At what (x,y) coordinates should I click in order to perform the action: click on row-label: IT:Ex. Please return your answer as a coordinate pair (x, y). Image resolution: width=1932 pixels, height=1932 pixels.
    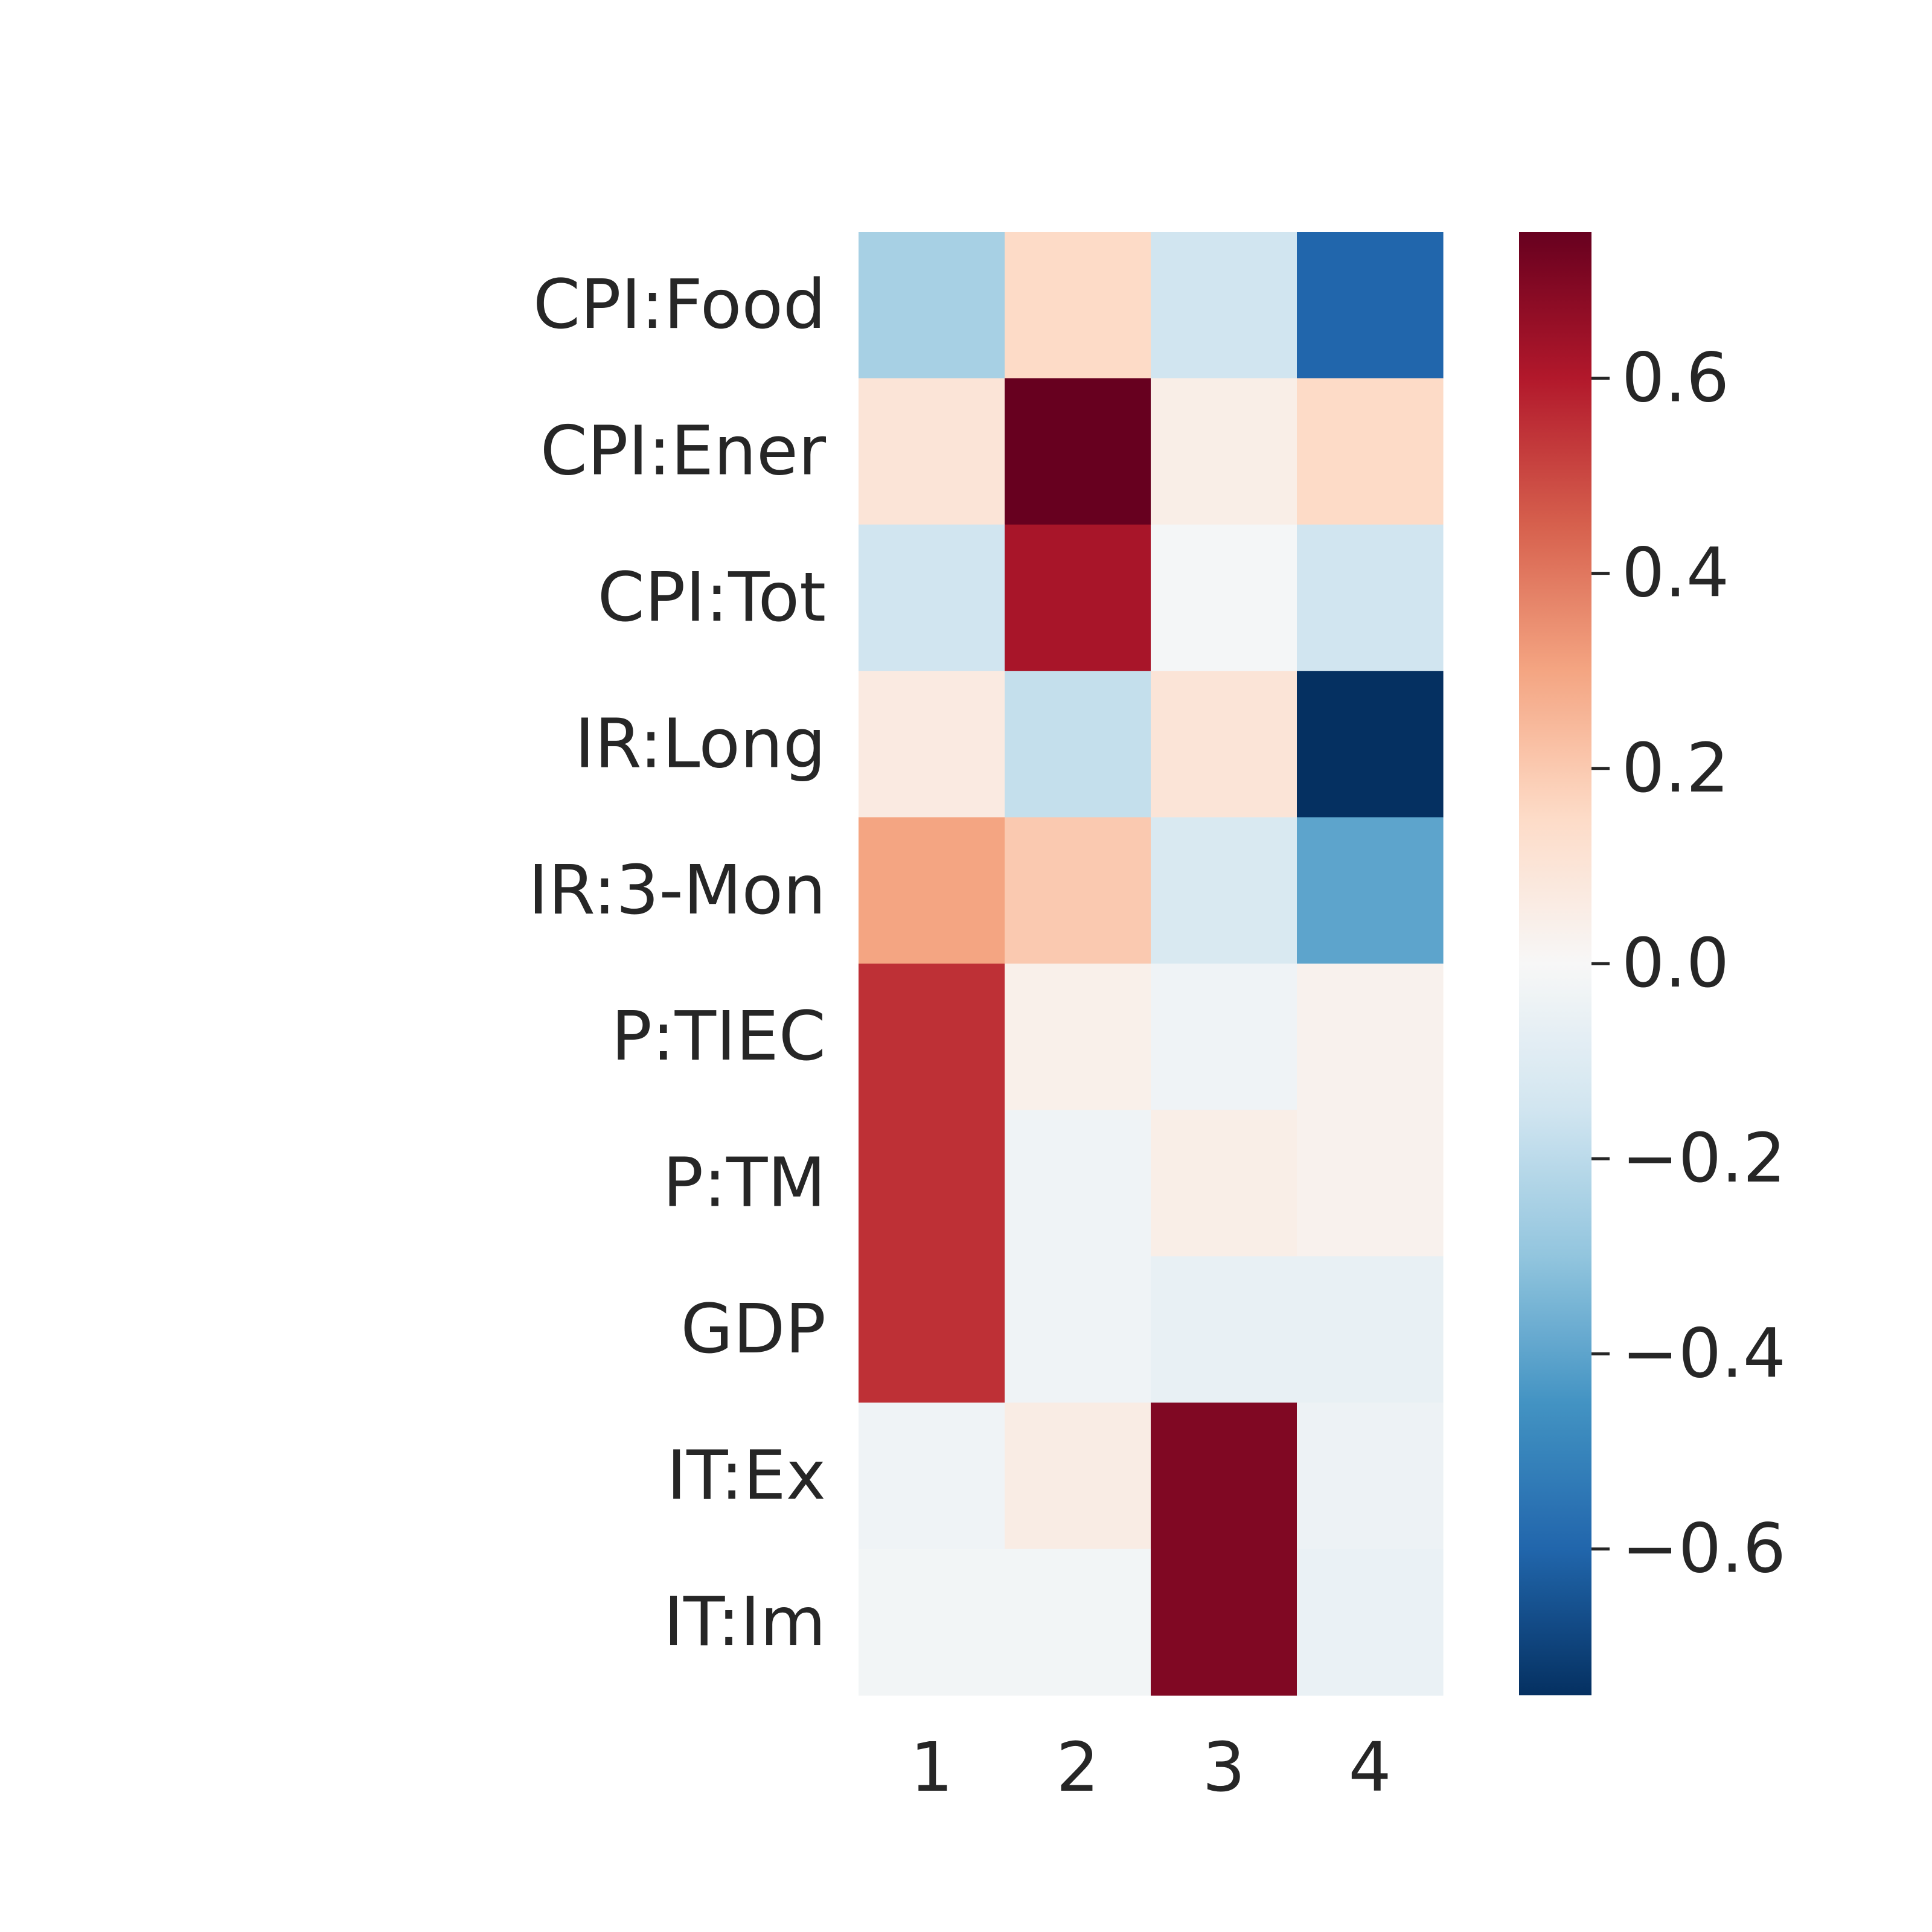
    Looking at the image, I should click on (747, 1475).